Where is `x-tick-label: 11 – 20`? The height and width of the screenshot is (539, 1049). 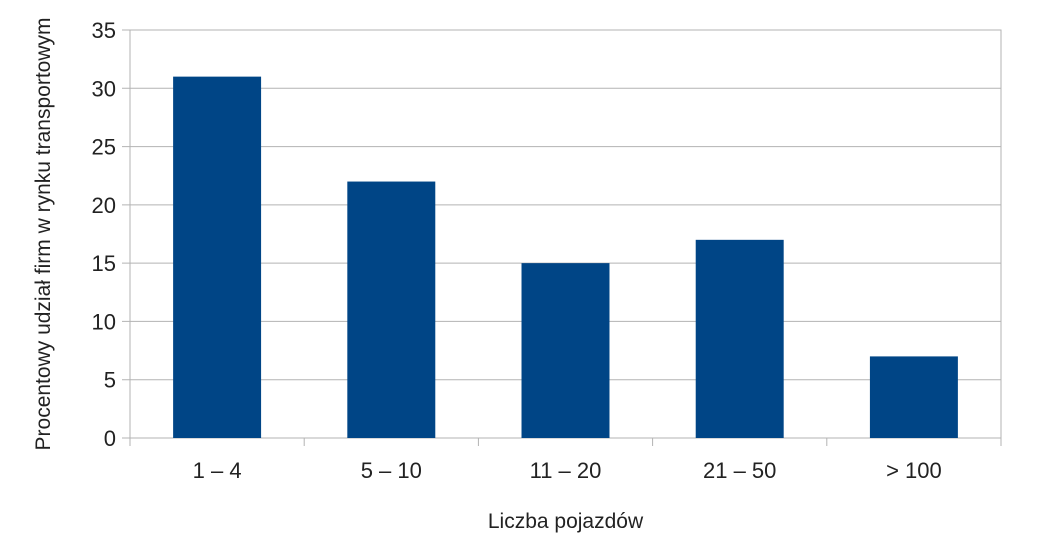 x-tick-label: 11 – 20 is located at coordinates (566, 470).